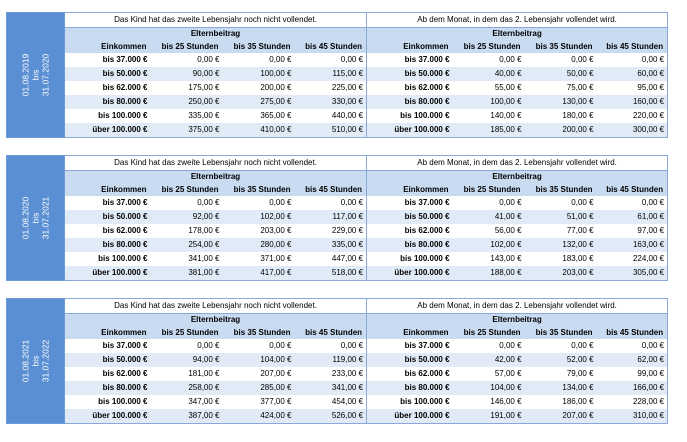 The width and height of the screenshot is (687, 442). What do you see at coordinates (258, 116) in the screenshot?
I see `fee-cell: 365,00 €` at bounding box center [258, 116].